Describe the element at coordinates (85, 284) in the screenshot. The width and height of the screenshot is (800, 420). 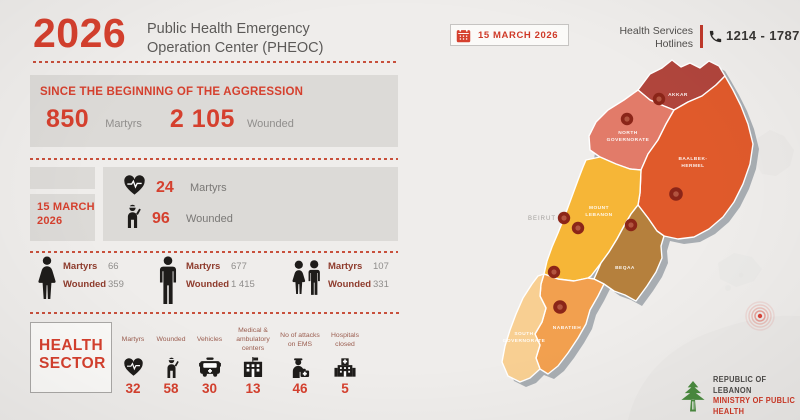
I see `women-wounded-label: Wounded` at that location.